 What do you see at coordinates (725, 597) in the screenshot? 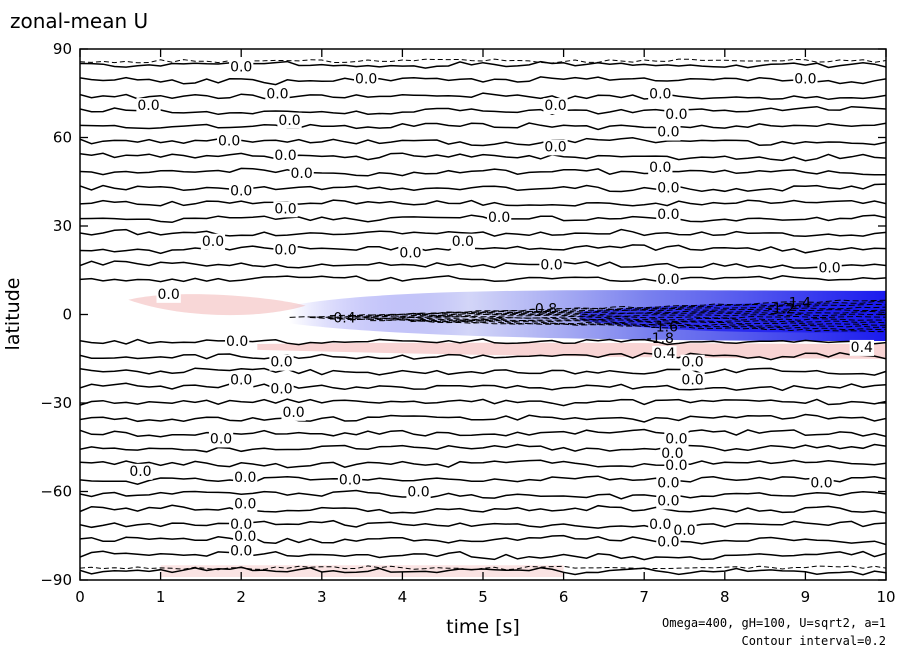
I see `x-tick-label: 8` at bounding box center [725, 597].